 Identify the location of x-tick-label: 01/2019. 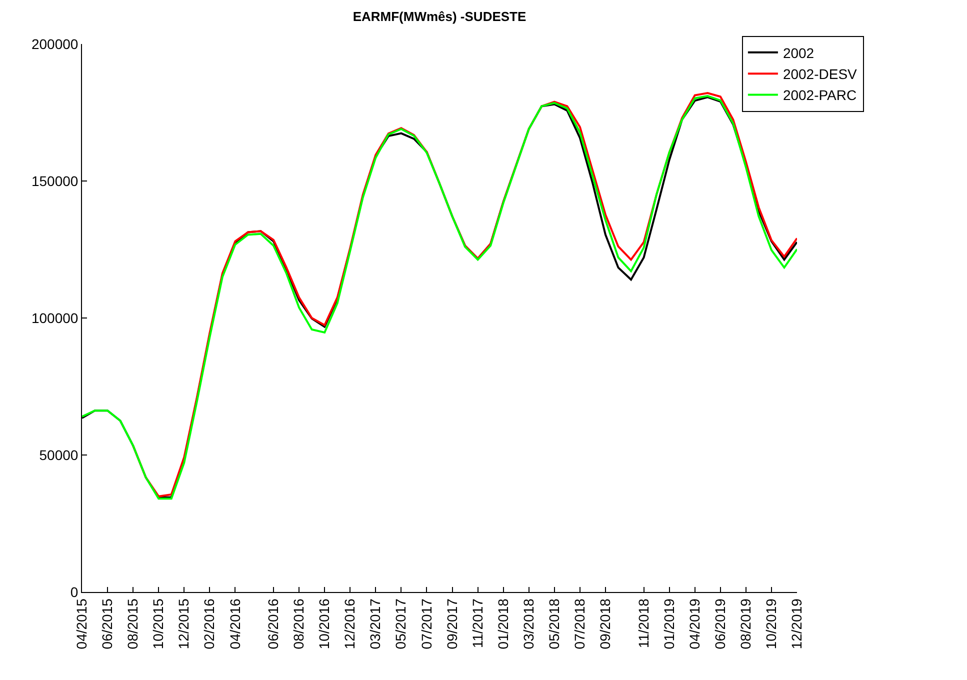
(668, 624).